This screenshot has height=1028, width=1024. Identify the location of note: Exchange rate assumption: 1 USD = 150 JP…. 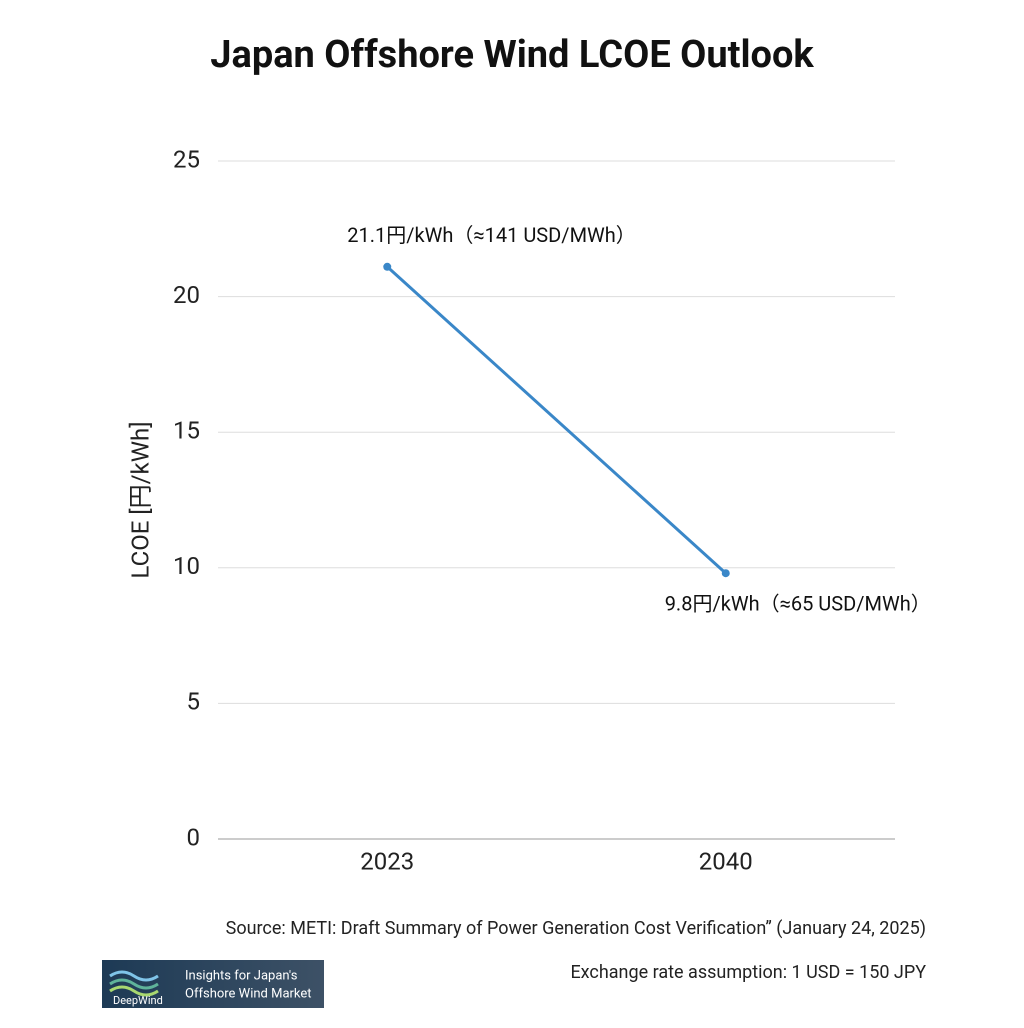
(748, 972).